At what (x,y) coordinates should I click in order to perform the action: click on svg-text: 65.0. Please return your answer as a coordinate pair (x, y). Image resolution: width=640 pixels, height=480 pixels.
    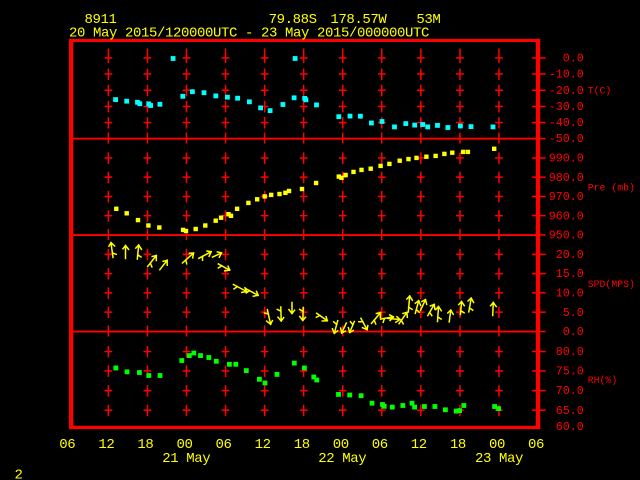
    Looking at the image, I should click on (570, 411).